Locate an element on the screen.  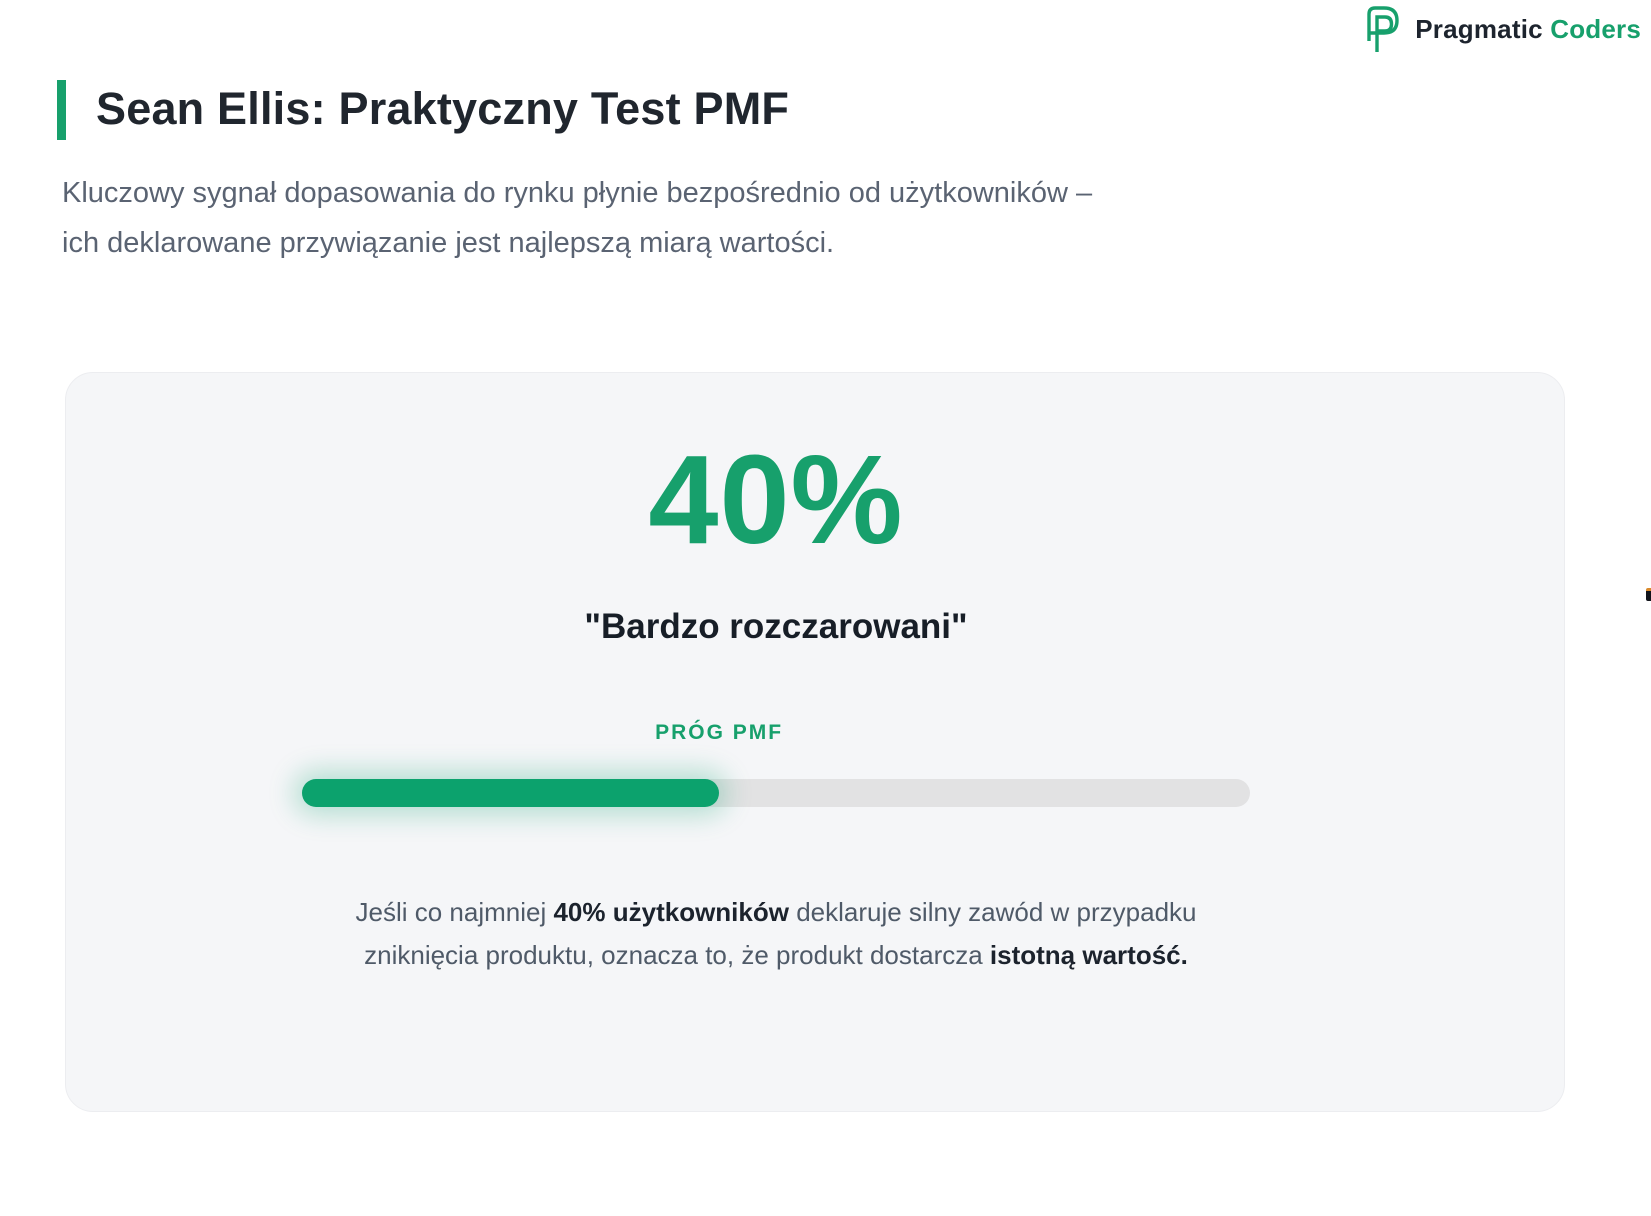
pragmatic-coders-logo-icon is located at coordinates (1380, 29).